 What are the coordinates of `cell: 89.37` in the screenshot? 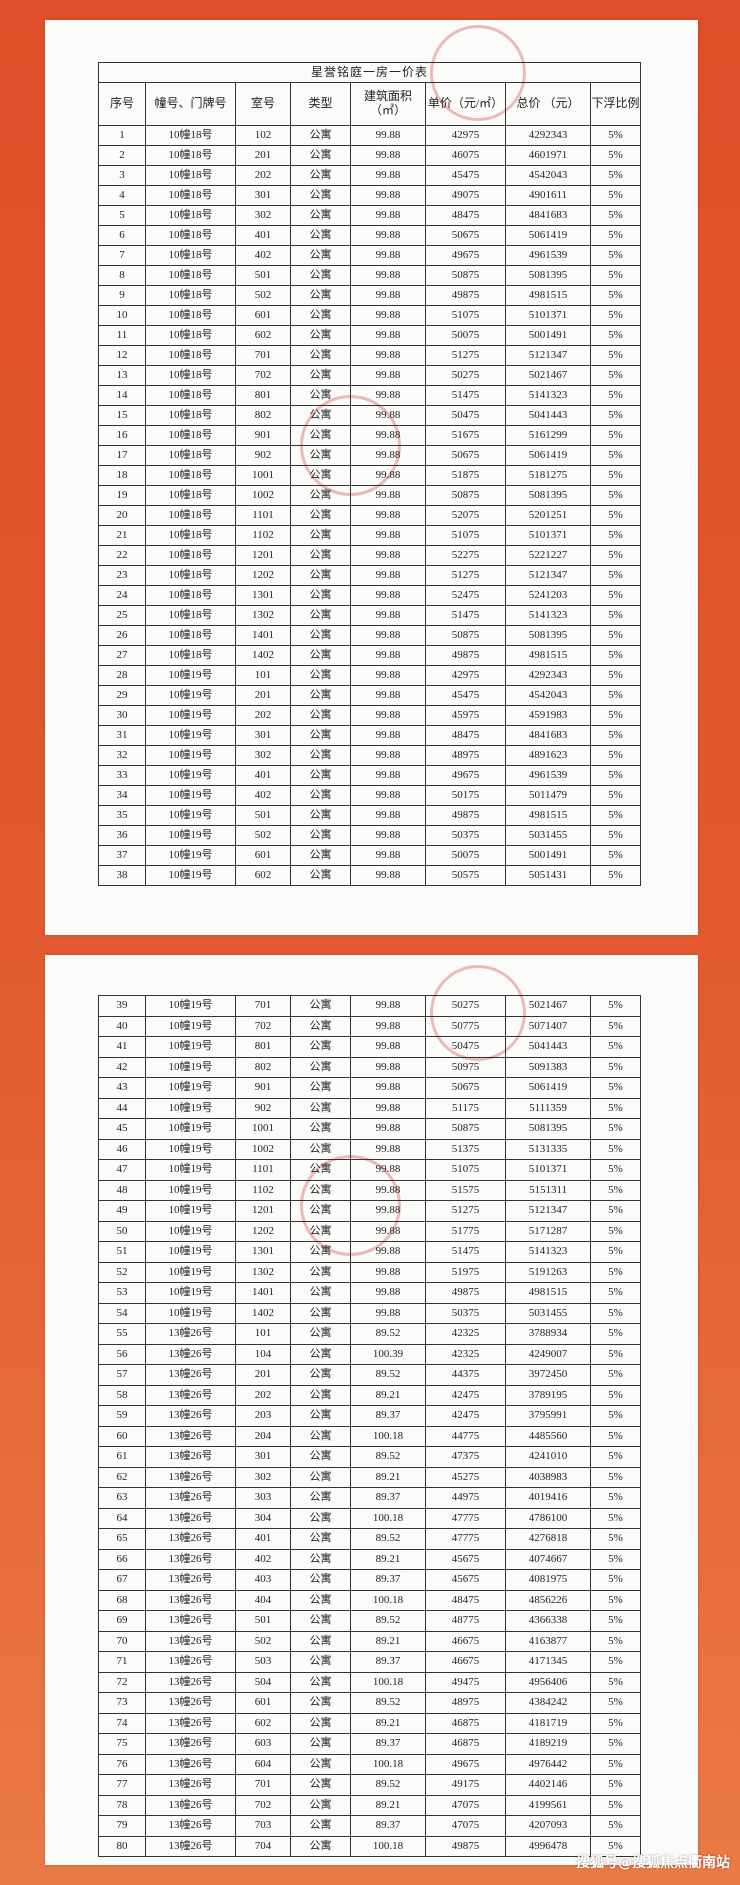 It's located at (388, 1580).